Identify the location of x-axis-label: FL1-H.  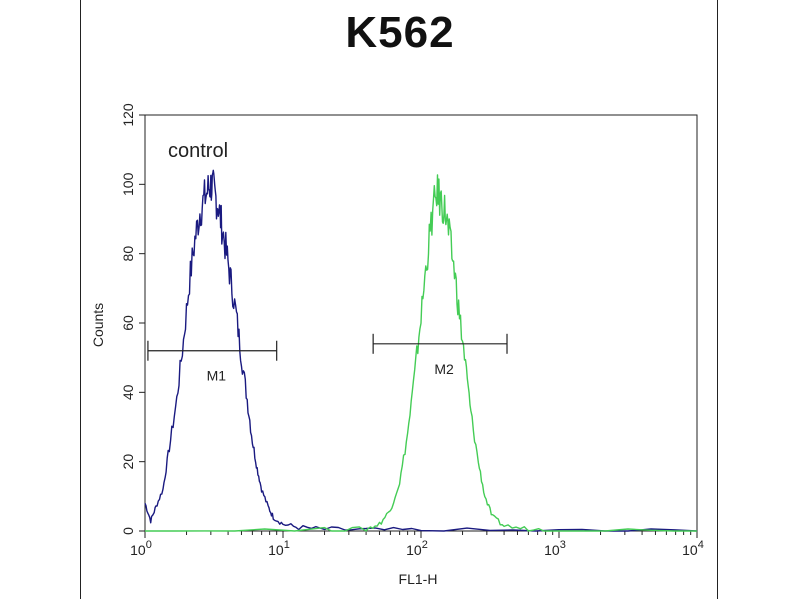
(418, 579).